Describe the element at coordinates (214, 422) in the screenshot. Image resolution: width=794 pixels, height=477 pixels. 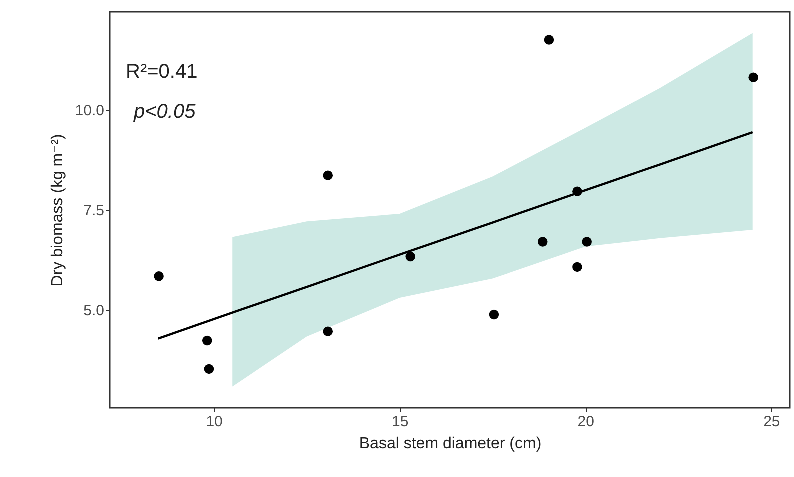
I see `x-tick-label: 10` at that location.